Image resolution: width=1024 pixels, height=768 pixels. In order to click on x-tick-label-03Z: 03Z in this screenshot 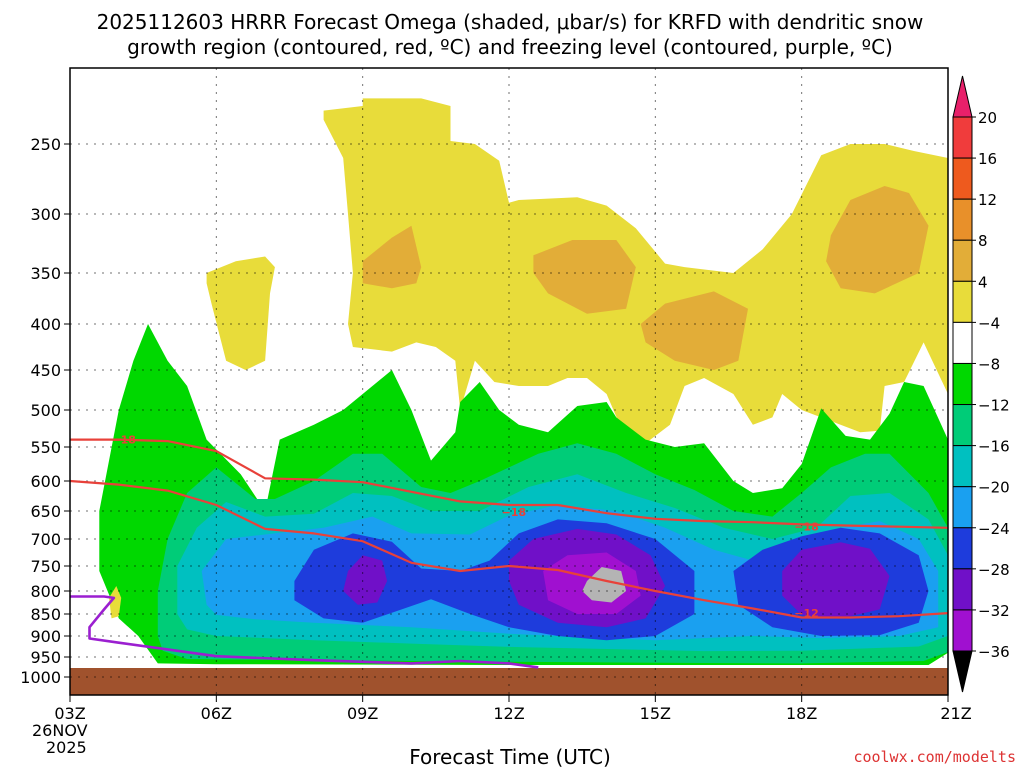, I will do `click(69, 713)`.